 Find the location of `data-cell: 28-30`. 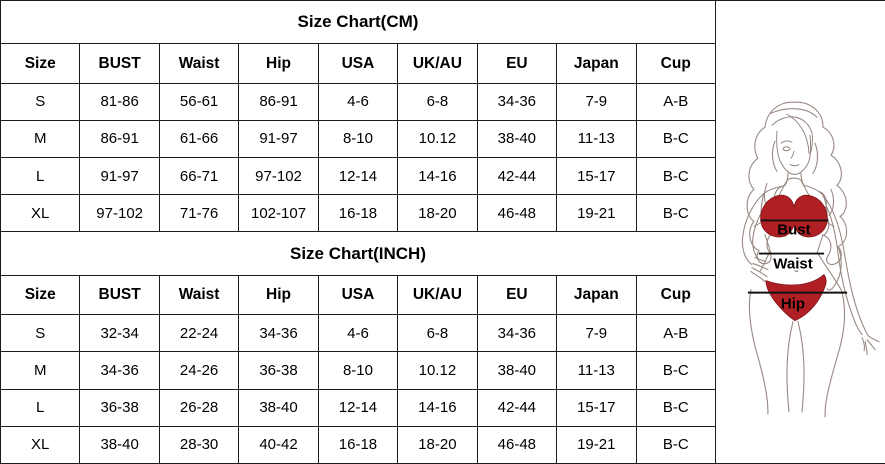

data-cell: 28-30 is located at coordinates (199, 444).